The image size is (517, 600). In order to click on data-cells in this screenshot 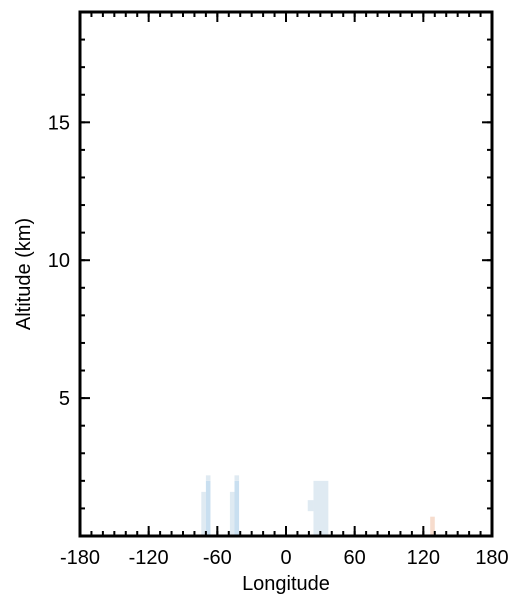, I will do `click(318, 505)`.